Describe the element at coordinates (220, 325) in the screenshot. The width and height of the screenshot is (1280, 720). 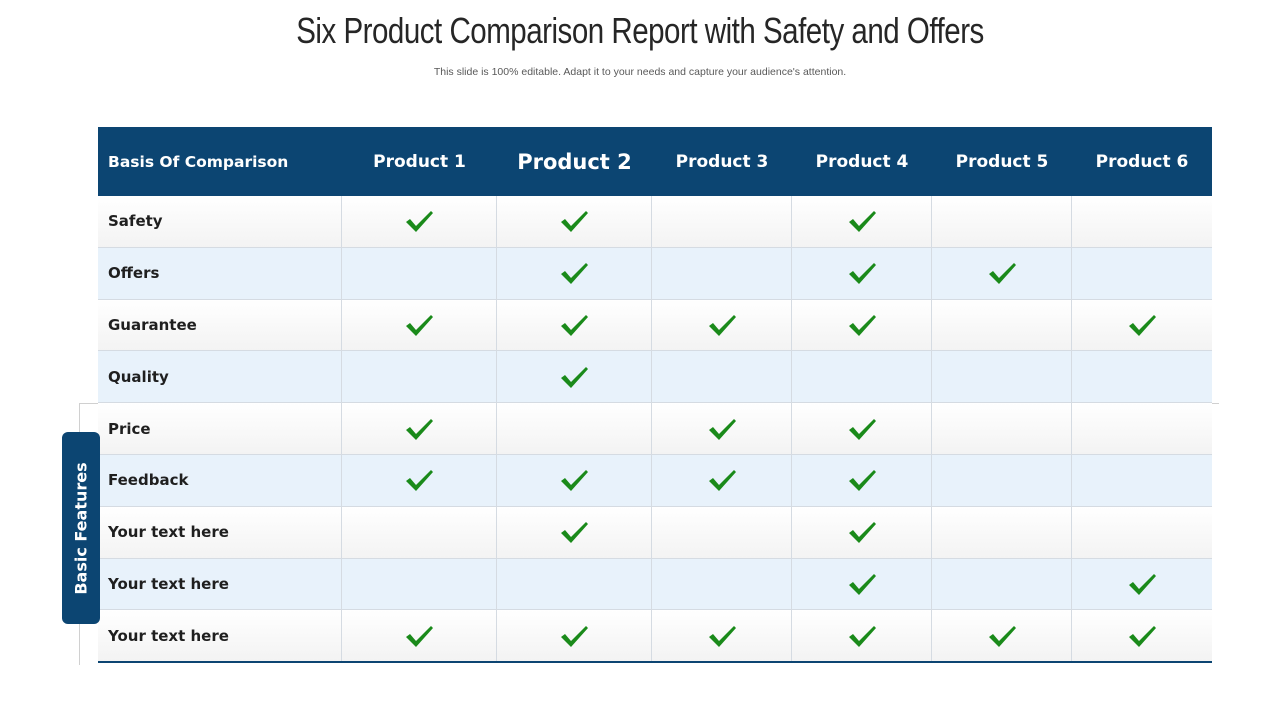
I see `row-label-cell: Guarantee` at that location.